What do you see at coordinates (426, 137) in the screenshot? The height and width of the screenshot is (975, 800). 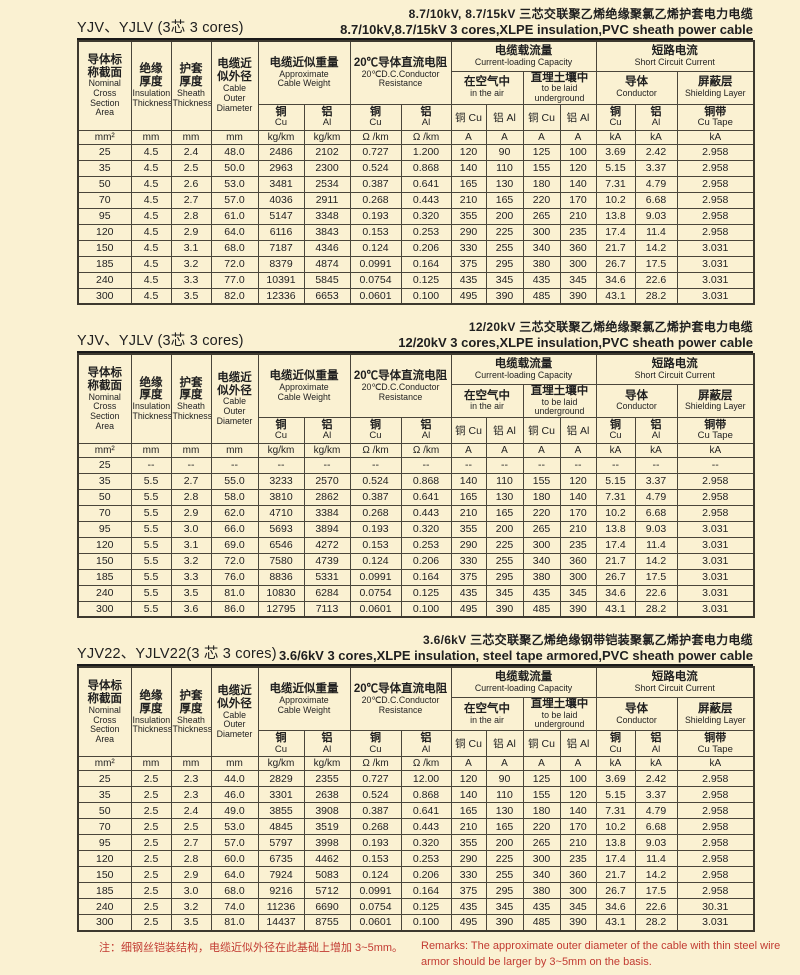 I see `unit-cell: Ω /km` at bounding box center [426, 137].